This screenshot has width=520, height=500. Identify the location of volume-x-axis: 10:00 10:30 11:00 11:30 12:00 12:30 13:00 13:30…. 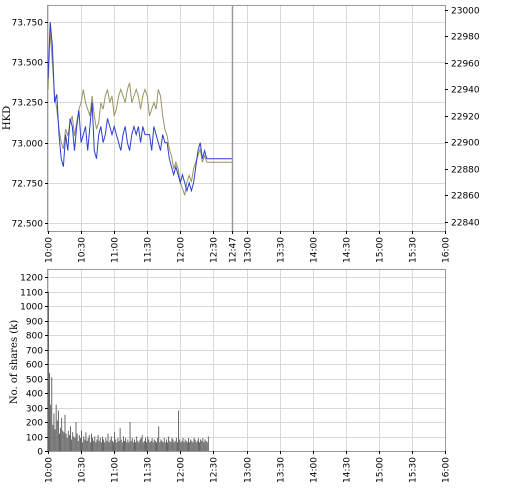
(248, 467).